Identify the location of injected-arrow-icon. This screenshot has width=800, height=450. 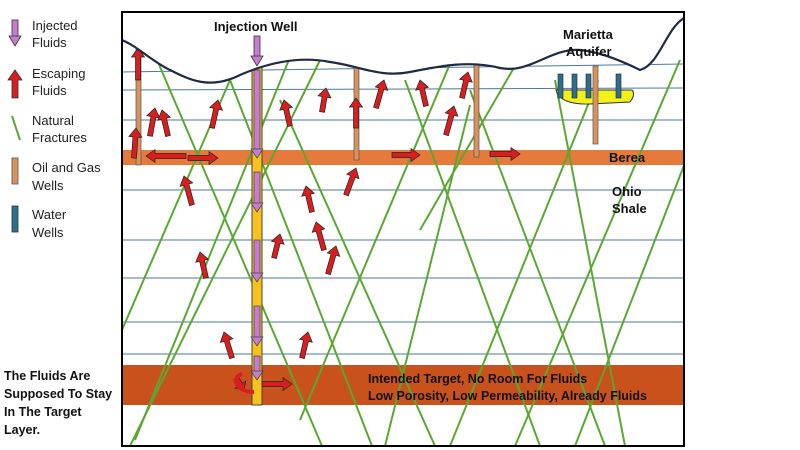
(15, 29).